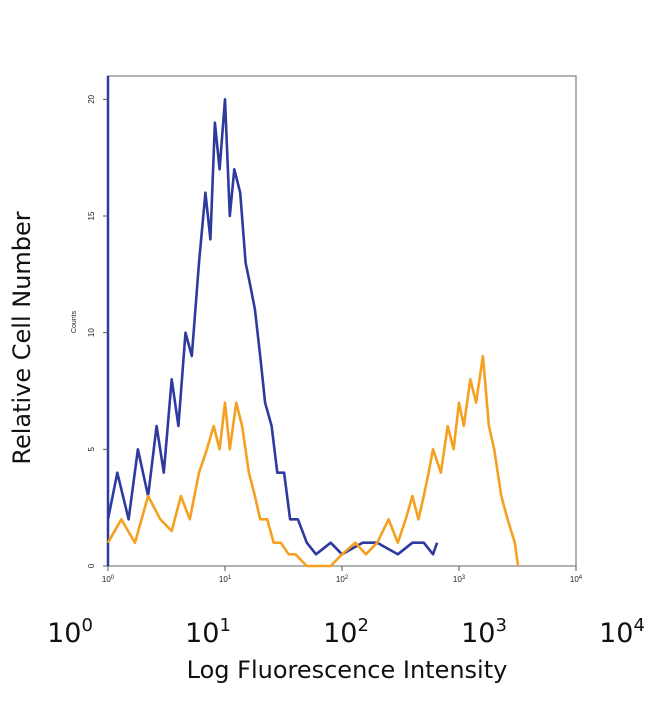  I want to click on x-big-tick-label: 102, so click(346, 632).